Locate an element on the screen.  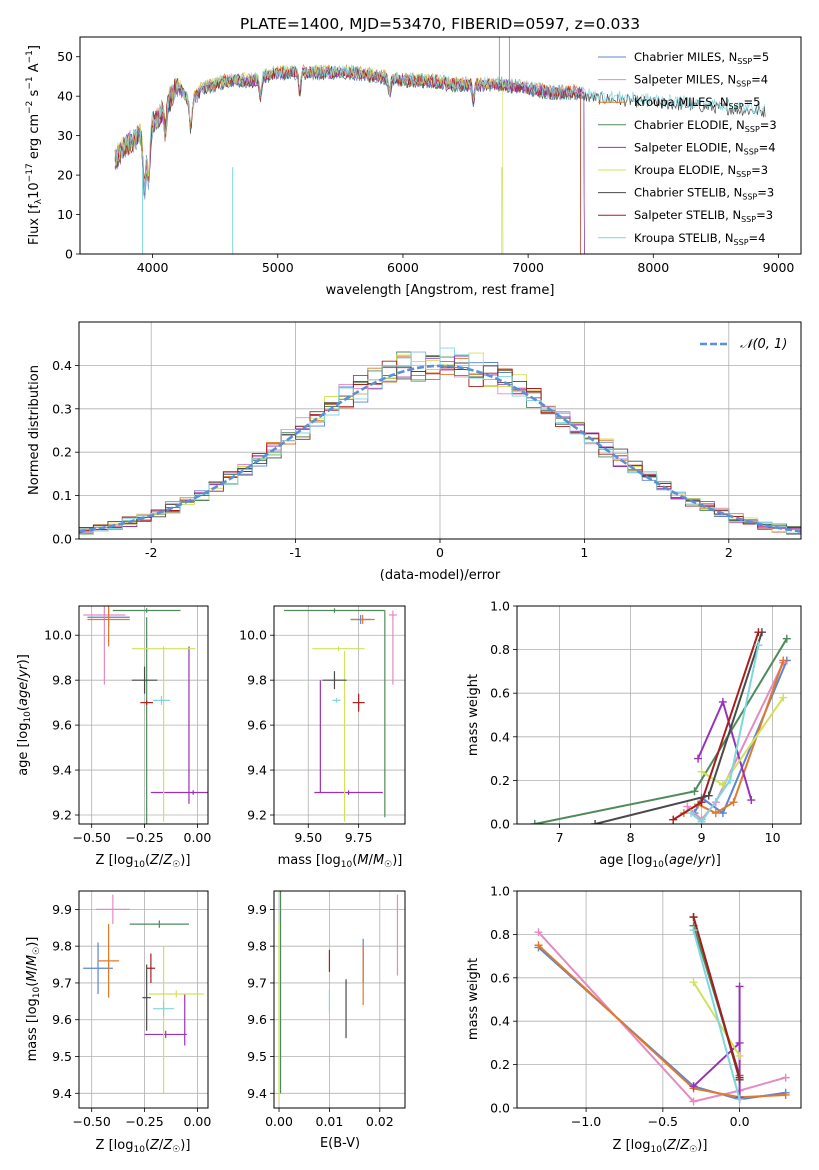
z-age-xlabel: Z [log10(Z/Z☉)] is located at coordinates (143, 861).